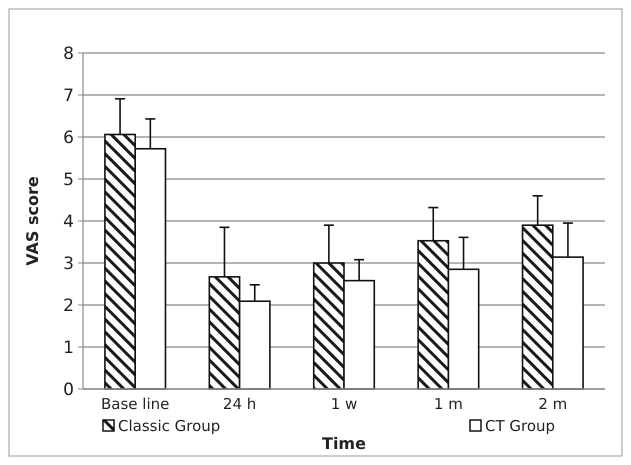  What do you see at coordinates (68, 390) in the screenshot?
I see `y-tick-label: 0` at bounding box center [68, 390].